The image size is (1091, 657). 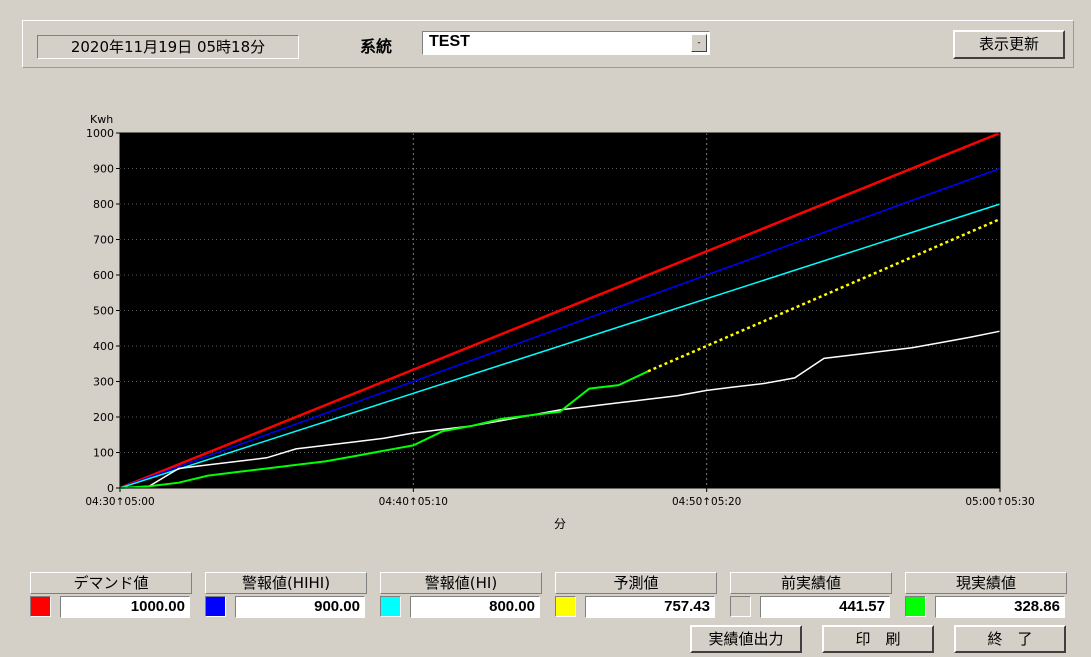 I want to click on legend-value: 800.00, so click(x=475, y=607).